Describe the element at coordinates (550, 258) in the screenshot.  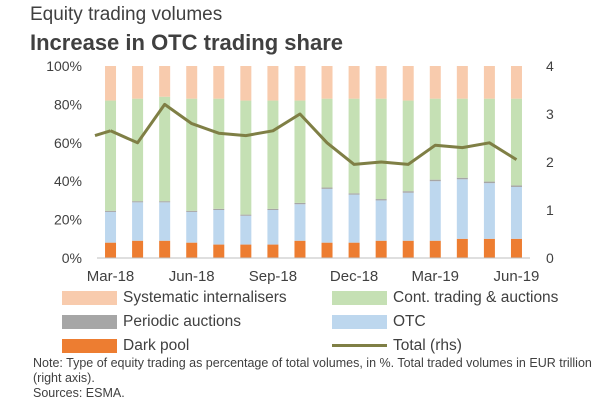
I see `right-tick-label: 0` at that location.